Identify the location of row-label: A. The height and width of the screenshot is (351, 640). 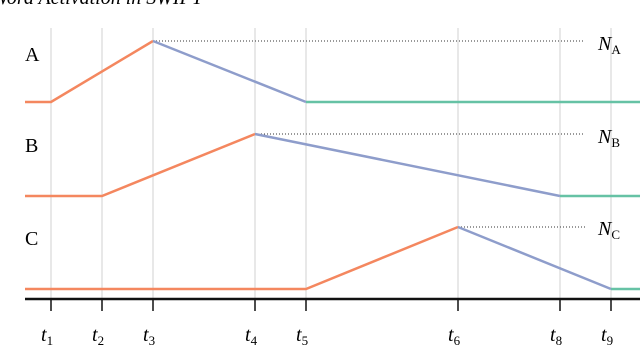
(32, 55).